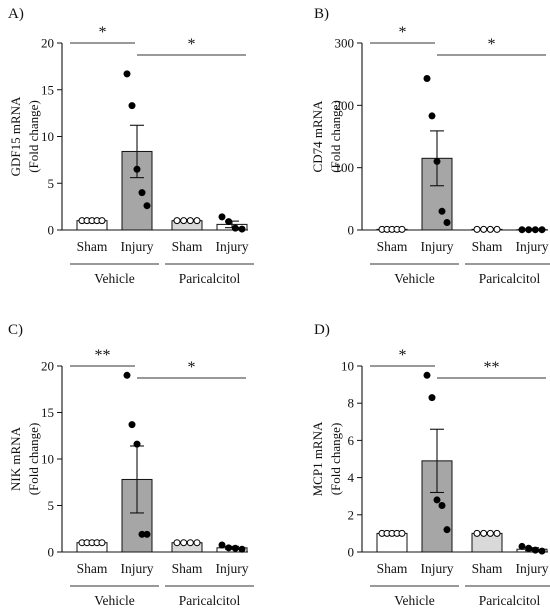 This screenshot has height=611, width=550. What do you see at coordinates (137, 190) in the screenshot?
I see `bar` at bounding box center [137, 190].